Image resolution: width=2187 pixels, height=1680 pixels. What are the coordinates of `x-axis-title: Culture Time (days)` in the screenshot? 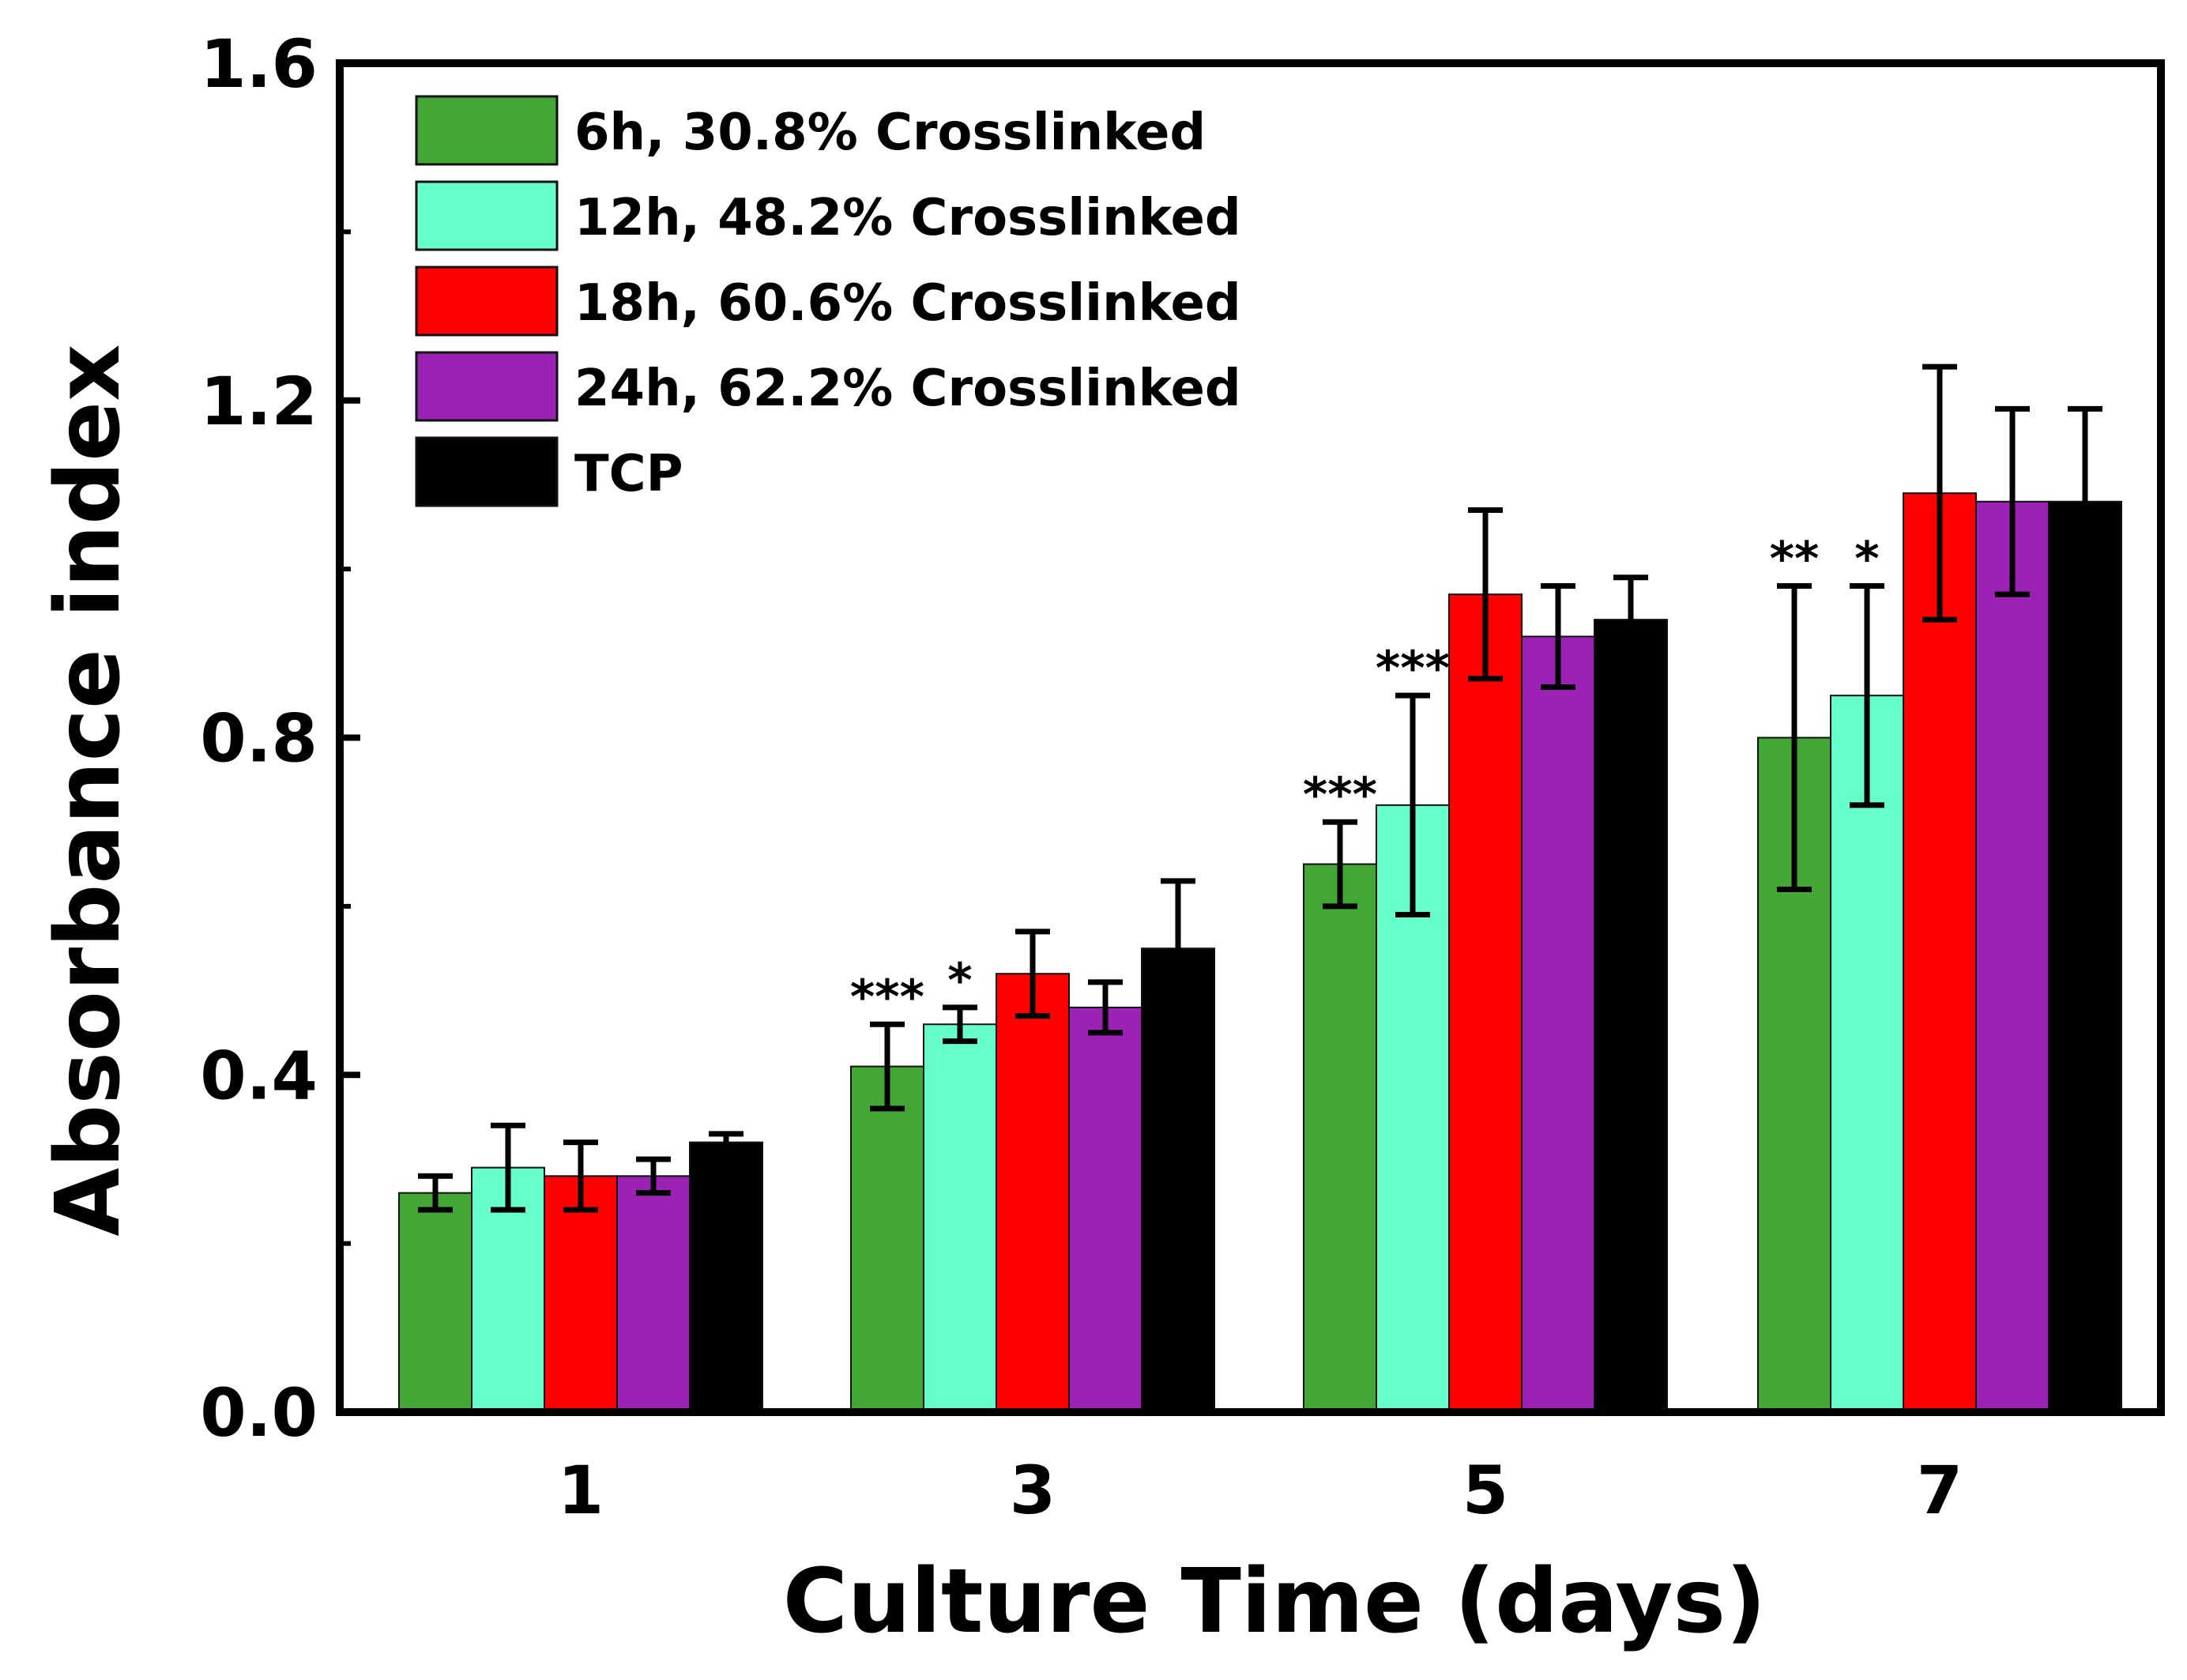 It's located at (1275, 1601).